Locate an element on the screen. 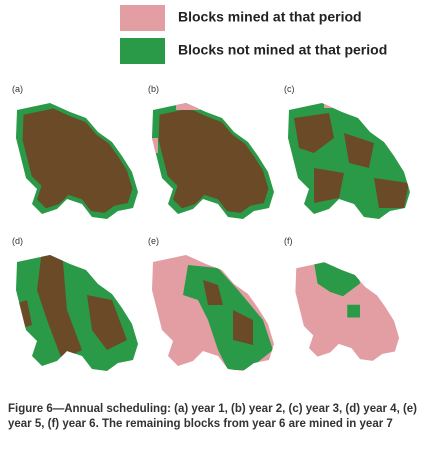 The width and height of the screenshot is (424, 460). map-b is located at coordinates (213, 161).